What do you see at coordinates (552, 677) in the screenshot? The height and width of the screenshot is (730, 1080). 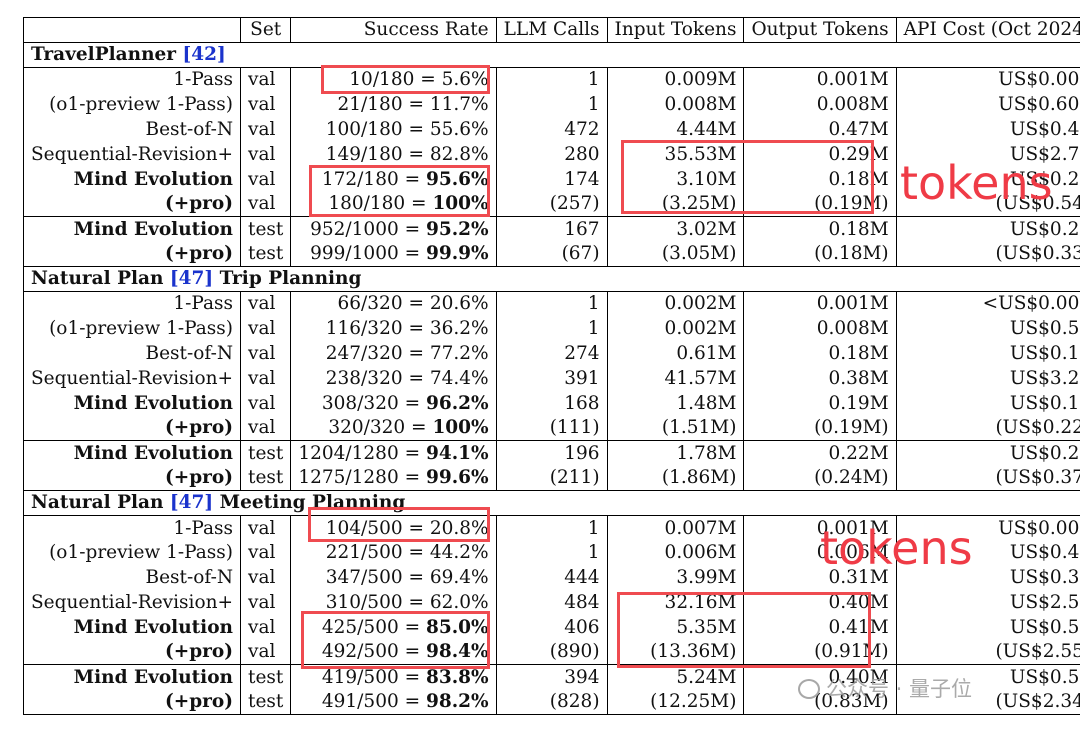 I see `llm-calls-cell: 394` at bounding box center [552, 677].